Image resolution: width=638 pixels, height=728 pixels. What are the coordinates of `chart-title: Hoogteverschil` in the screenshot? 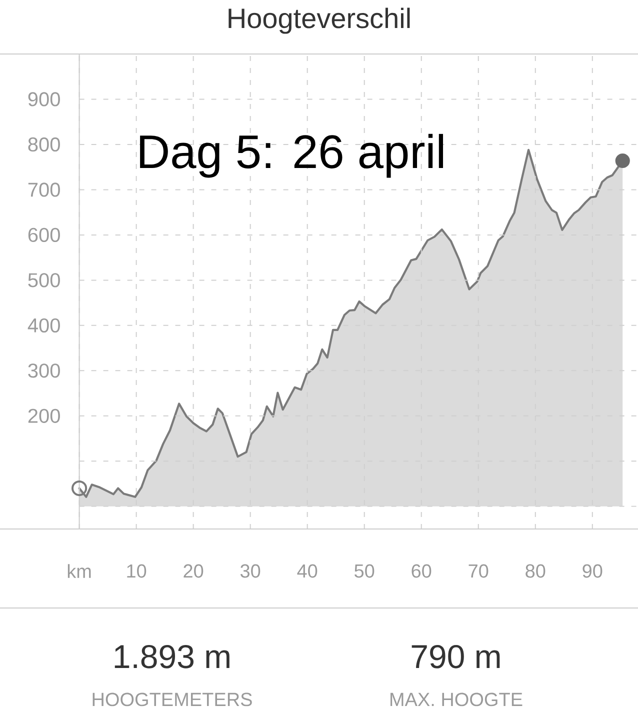 It's located at (319, 21).